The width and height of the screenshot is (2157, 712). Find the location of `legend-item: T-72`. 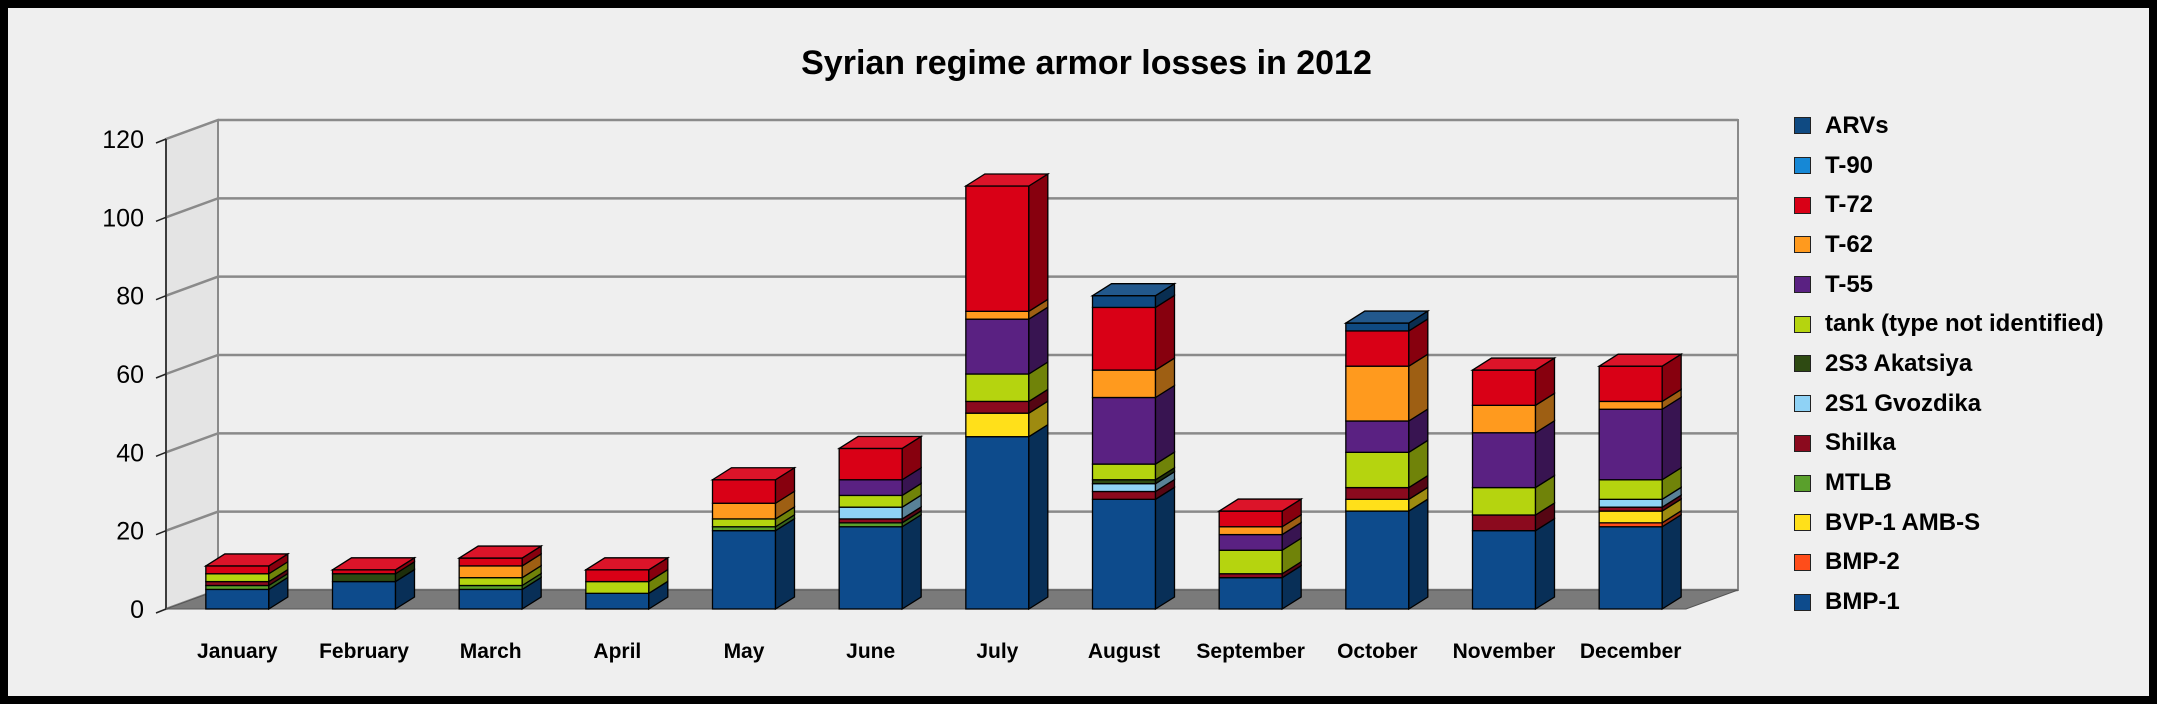

legend-item: T-72 is located at coordinates (1949, 205).